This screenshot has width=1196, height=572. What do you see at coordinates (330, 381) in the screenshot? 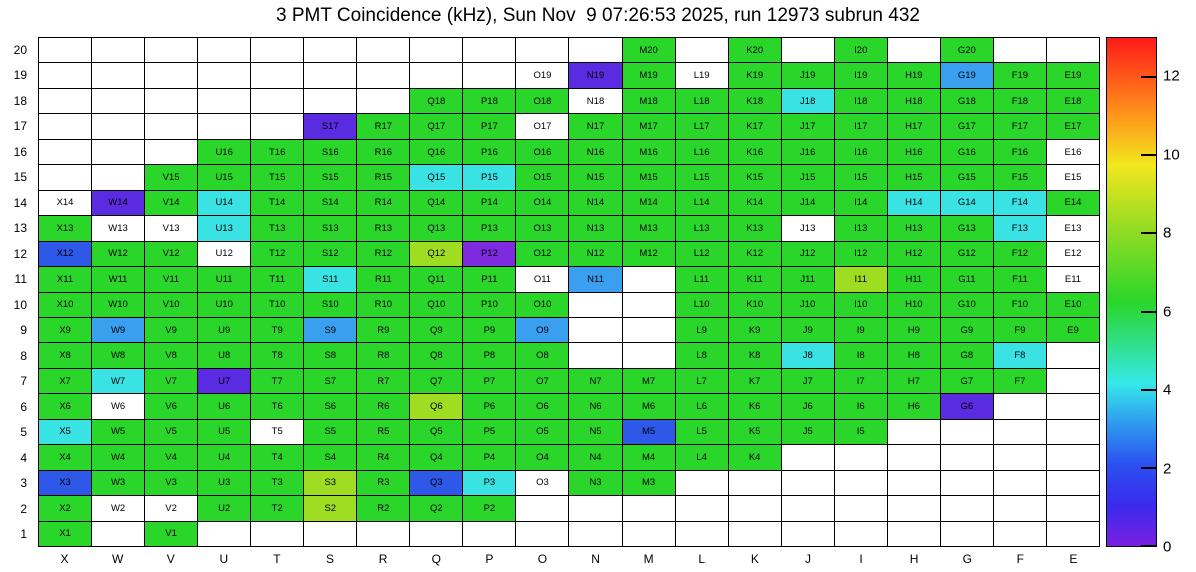
I see `grid-cell: S7` at bounding box center [330, 381].